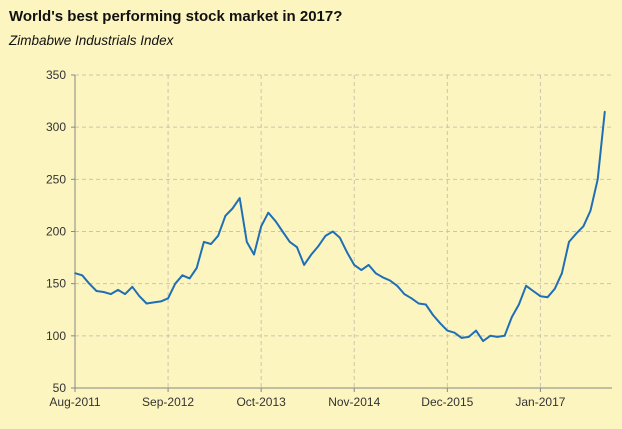 Image resolution: width=622 pixels, height=429 pixels. Describe the element at coordinates (261, 402) in the screenshot. I see `x-tick-label: Oct-2013` at that location.